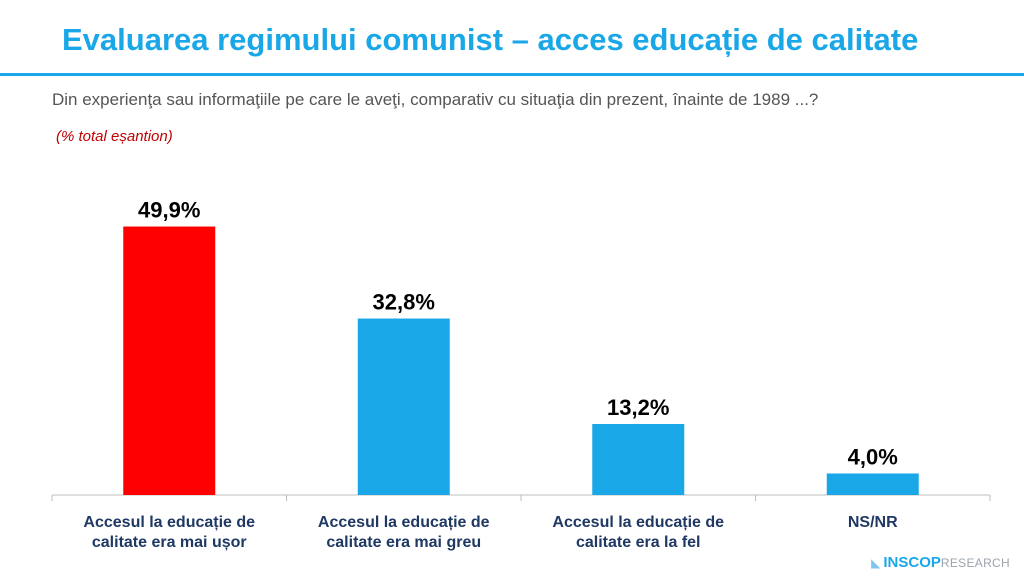  I want to click on data-label: 49,9%, so click(169, 210).